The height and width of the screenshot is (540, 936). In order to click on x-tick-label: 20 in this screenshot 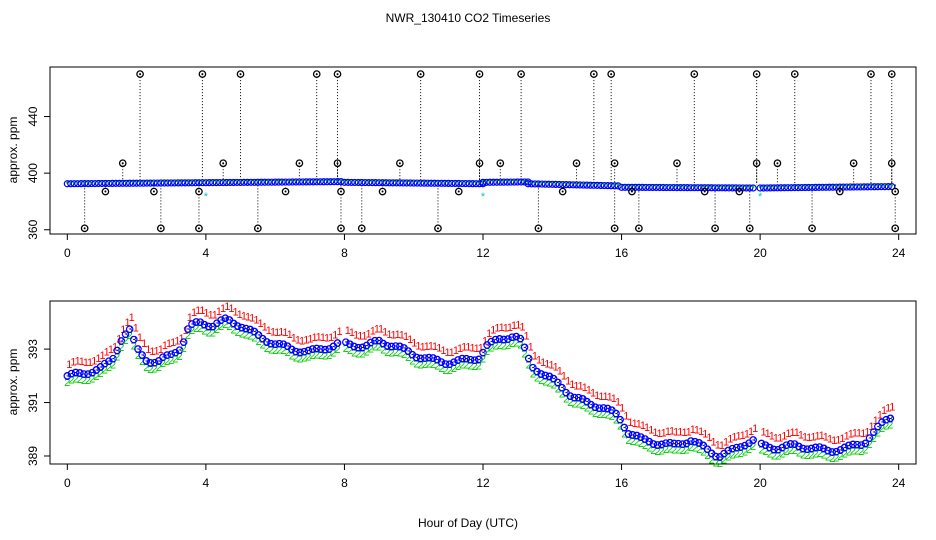, I will do `click(760, 483)`.